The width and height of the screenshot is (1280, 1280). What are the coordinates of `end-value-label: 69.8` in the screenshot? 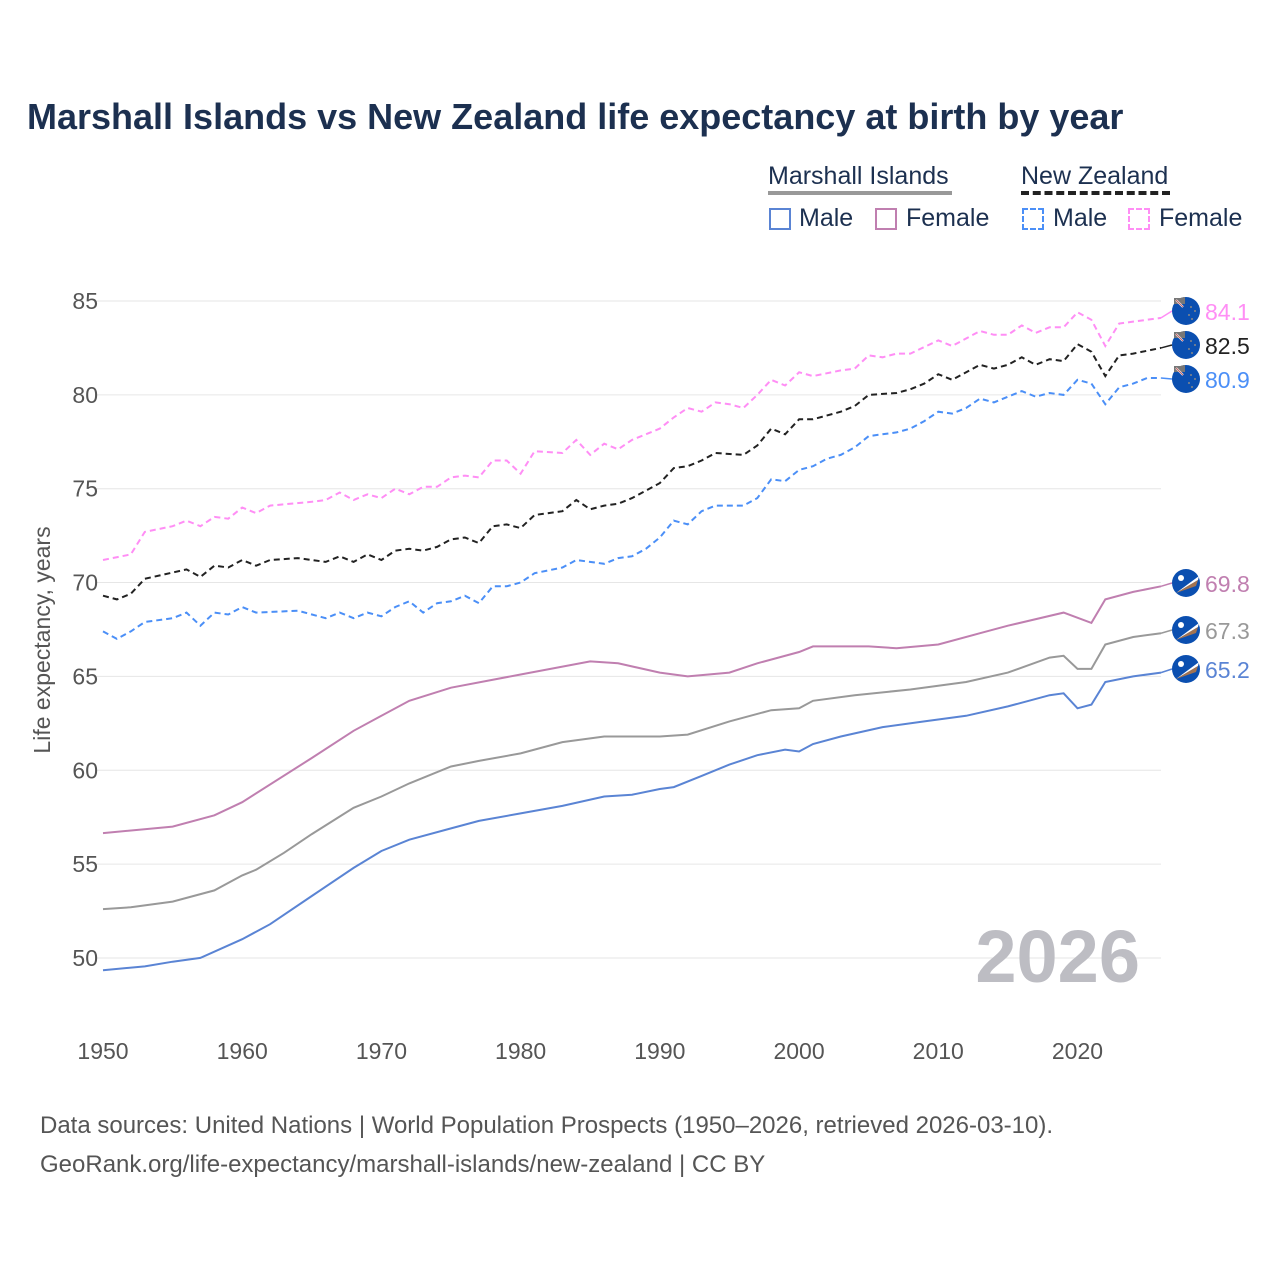 It's located at (1227, 584).